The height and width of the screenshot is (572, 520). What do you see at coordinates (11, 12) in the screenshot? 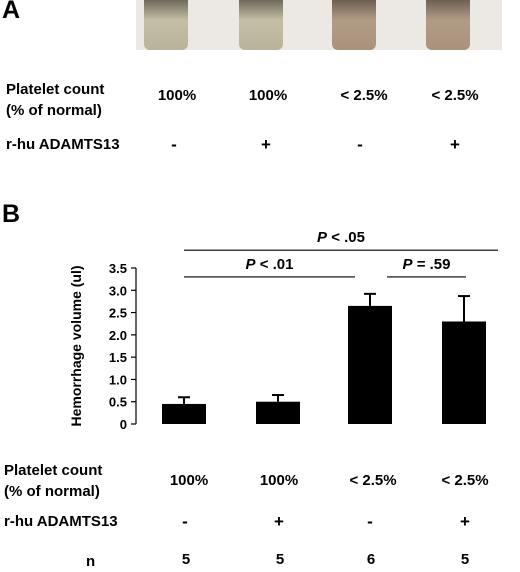
I see `panel-a-letter: A` at bounding box center [11, 12].